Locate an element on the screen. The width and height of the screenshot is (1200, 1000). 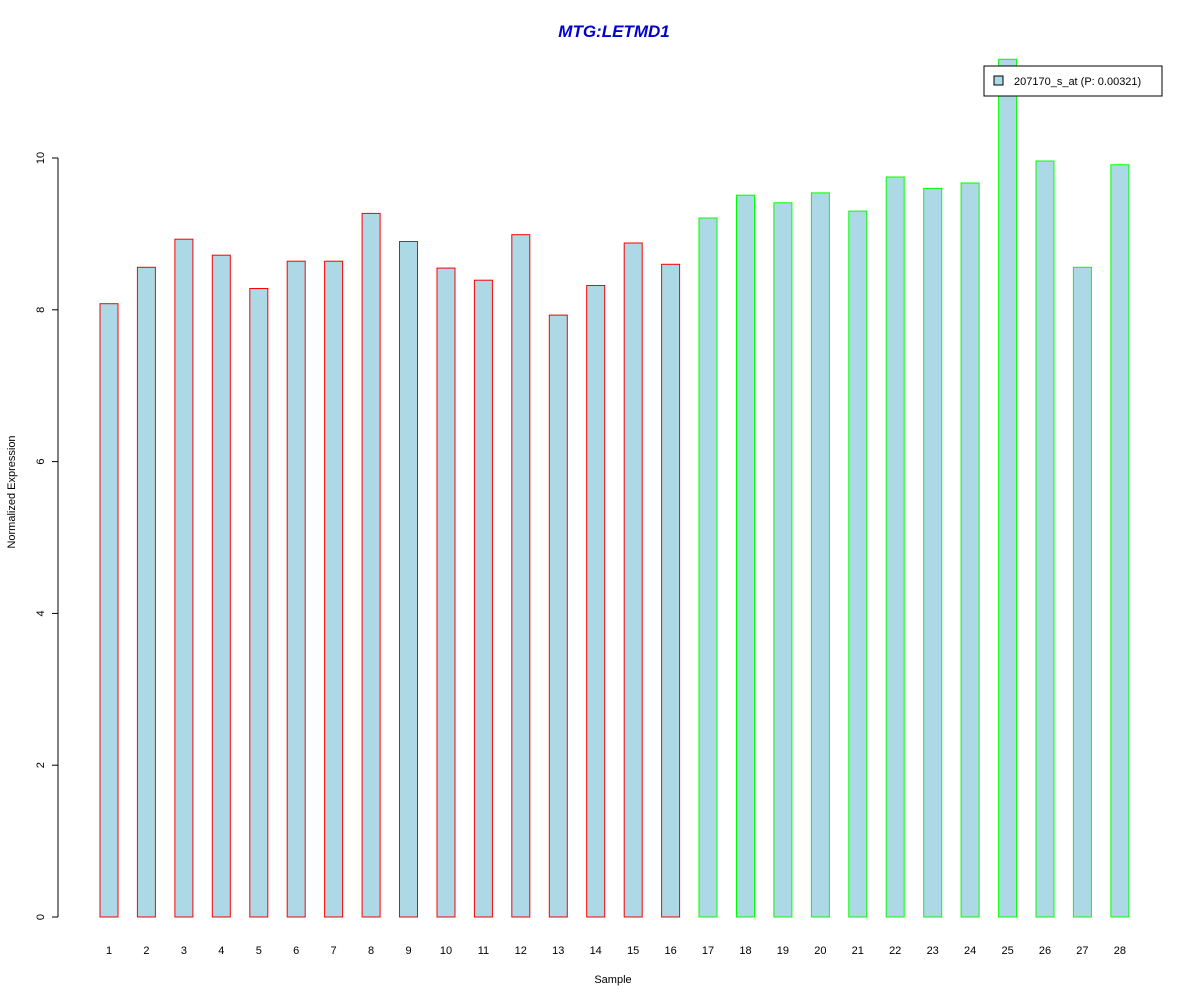
x-tick-label: 26 is located at coordinates (1045, 951).